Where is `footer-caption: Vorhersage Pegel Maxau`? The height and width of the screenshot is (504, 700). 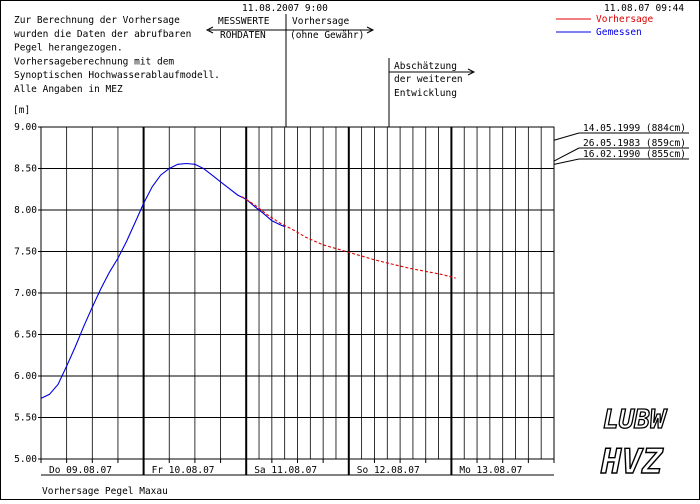 footer-caption: Vorhersage Pegel Maxau is located at coordinates (105, 491).